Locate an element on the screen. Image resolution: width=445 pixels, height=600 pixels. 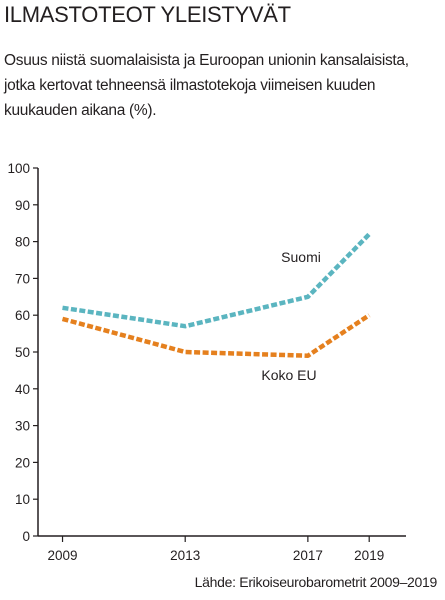
y-tick-label: 70 is located at coordinates (22, 278).